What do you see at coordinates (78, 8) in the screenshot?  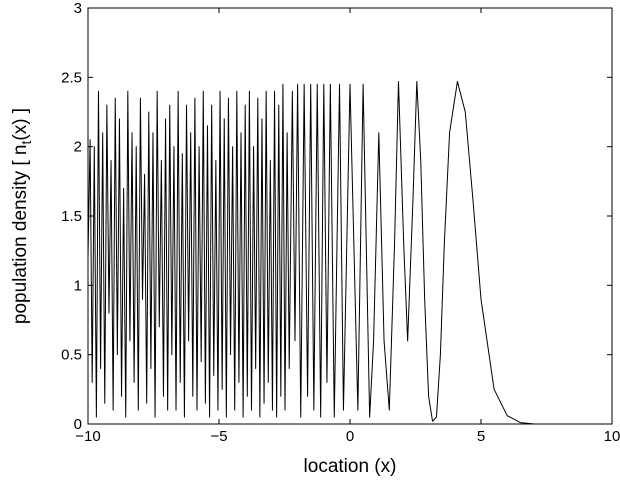 I see `y-tick-label: 3` at bounding box center [78, 8].